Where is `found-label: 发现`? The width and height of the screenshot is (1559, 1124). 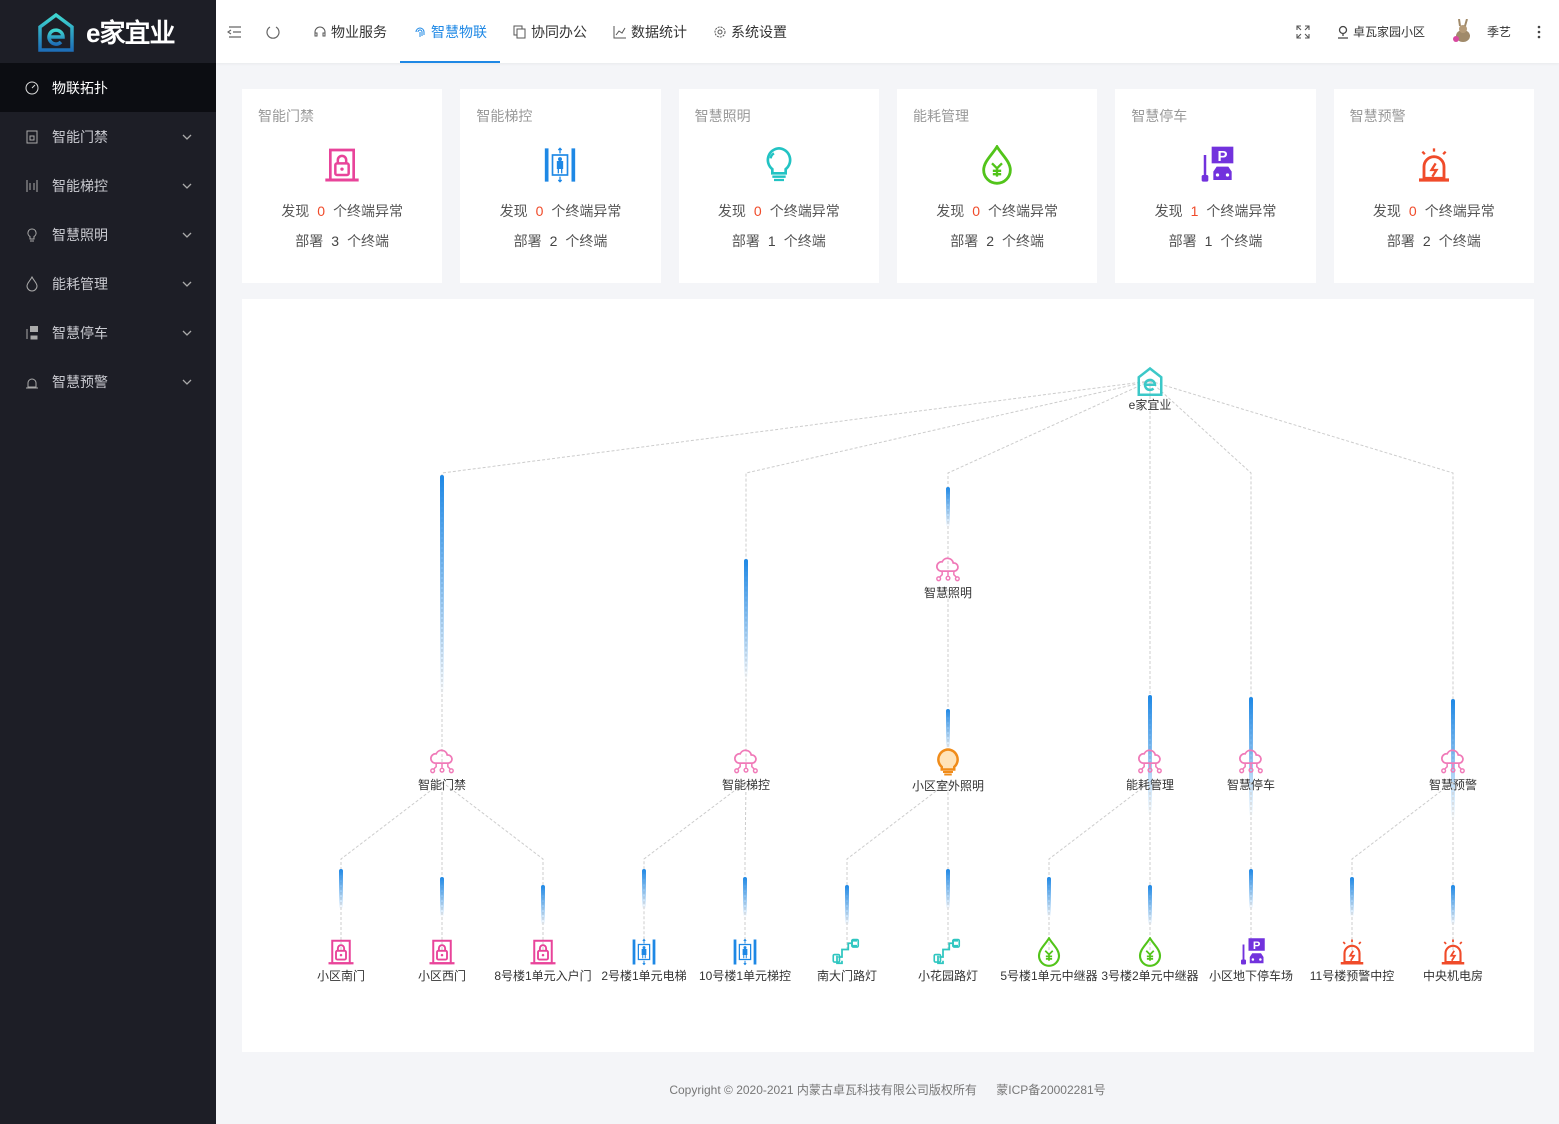
found-label: 发现 is located at coordinates (295, 211).